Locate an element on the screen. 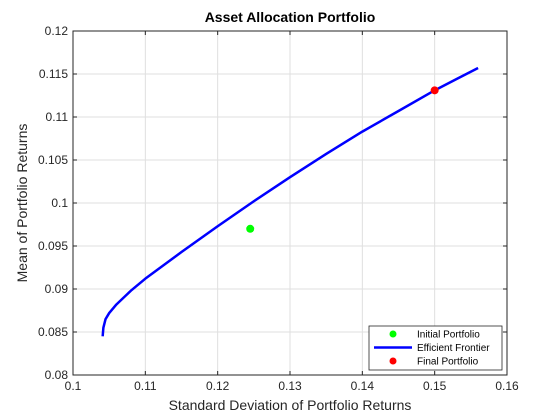 The image size is (560, 420). legend-label-efficient-frontier: Efficient Frontier is located at coordinates (453, 348).